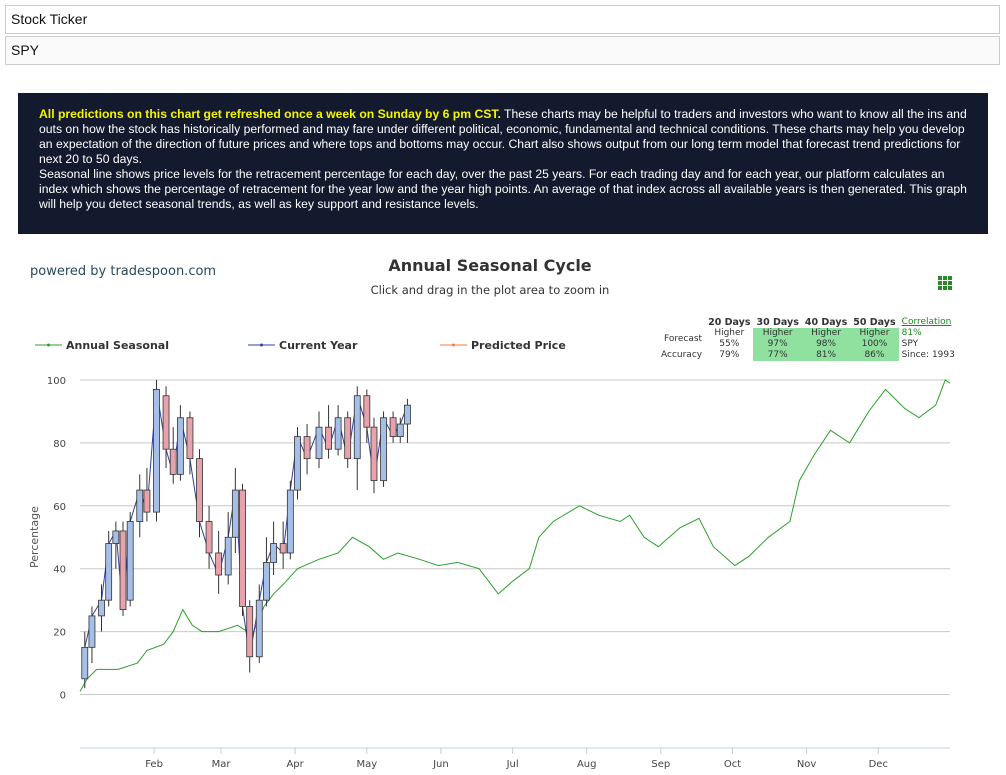  Describe the element at coordinates (63, 696) in the screenshot. I see `y-tick-label: 0` at that location.